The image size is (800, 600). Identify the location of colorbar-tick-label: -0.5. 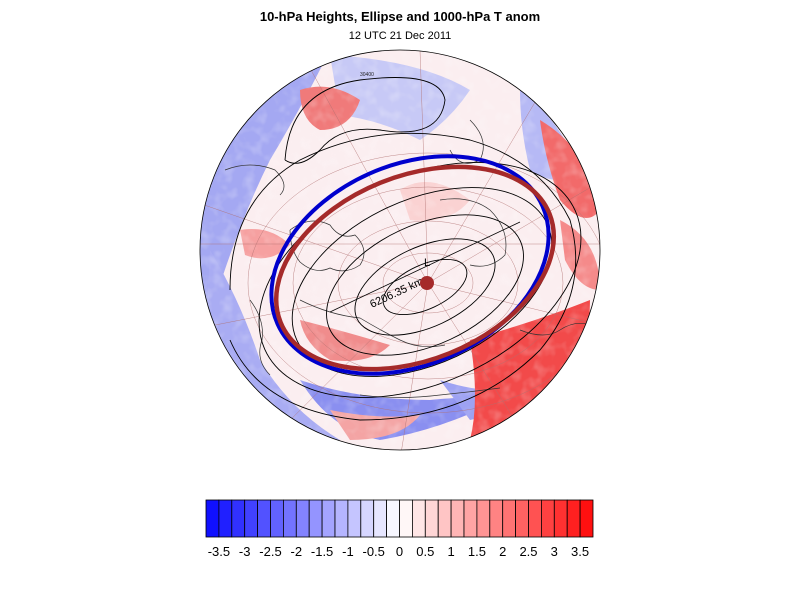
(373, 551).